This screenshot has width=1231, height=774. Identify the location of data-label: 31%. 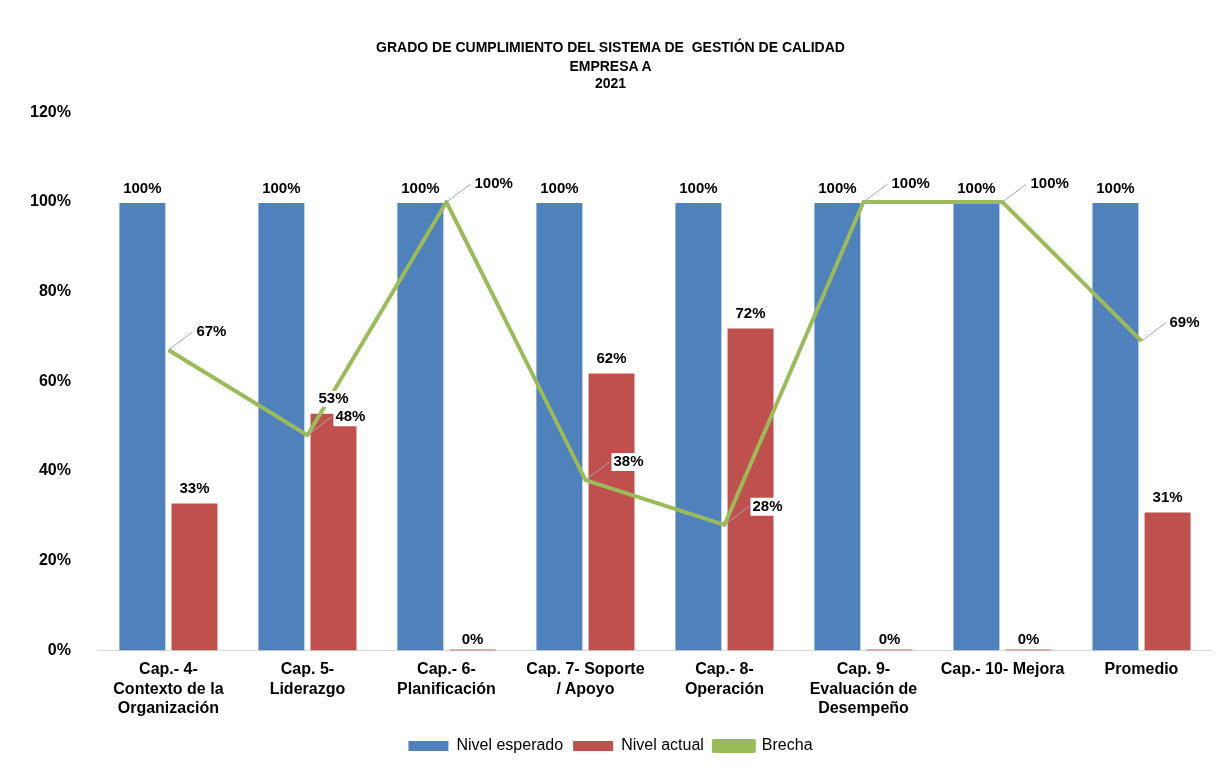
(1167, 497).